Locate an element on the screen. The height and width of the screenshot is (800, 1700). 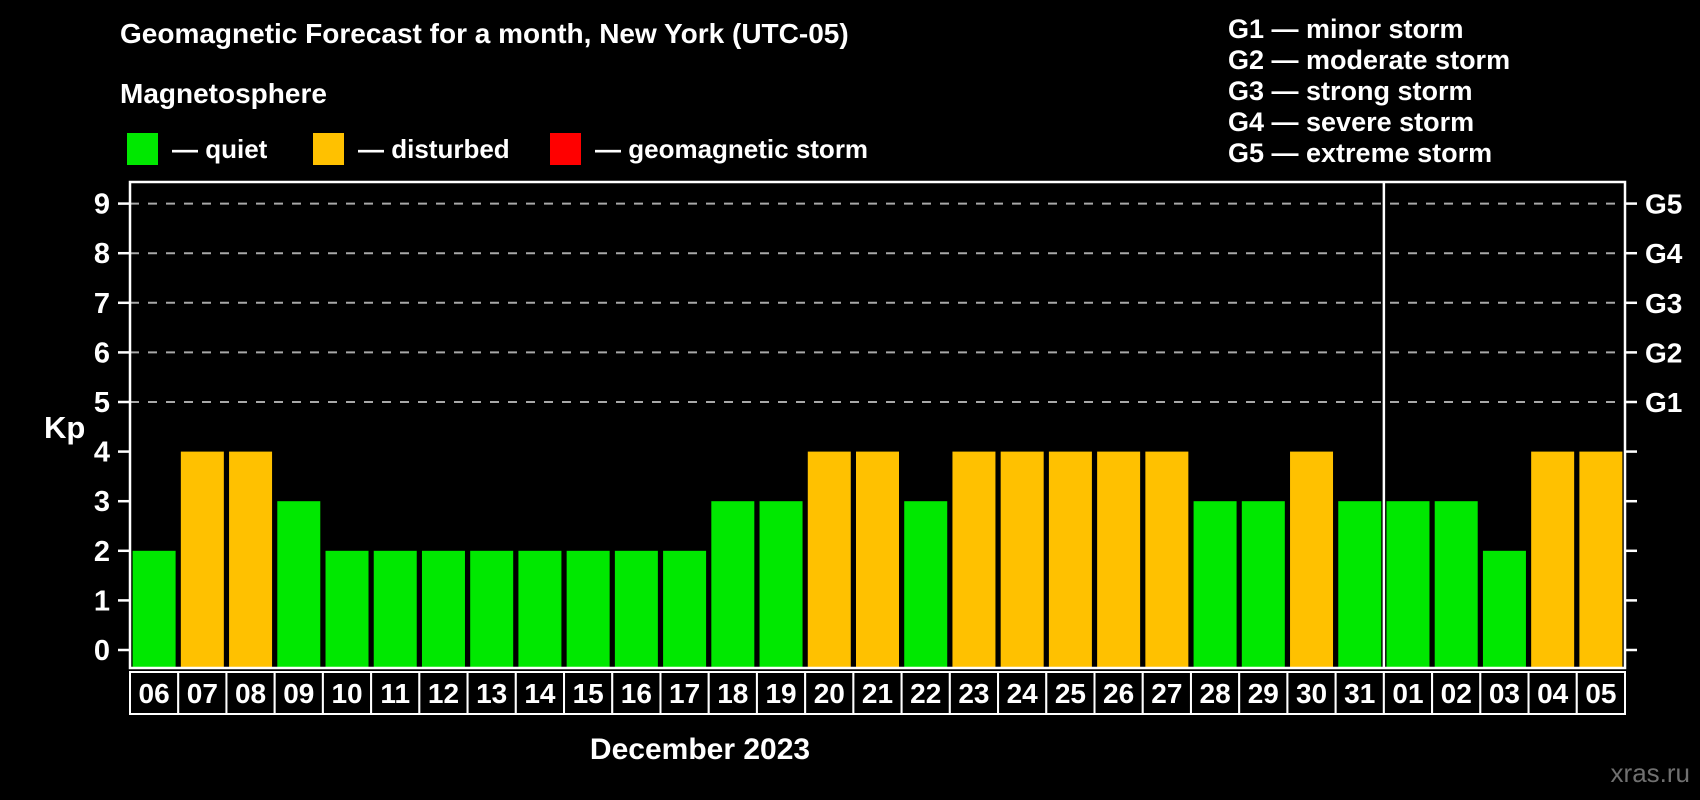
right-axis-label-G1: G1 is located at coordinates (1663, 402).